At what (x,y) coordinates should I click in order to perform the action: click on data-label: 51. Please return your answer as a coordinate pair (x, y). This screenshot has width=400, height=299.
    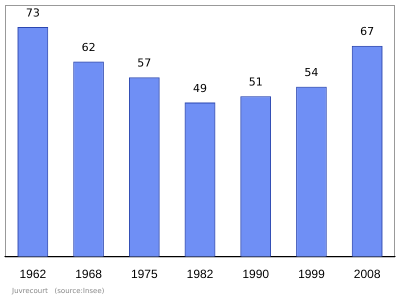
    Looking at the image, I should click on (255, 82).